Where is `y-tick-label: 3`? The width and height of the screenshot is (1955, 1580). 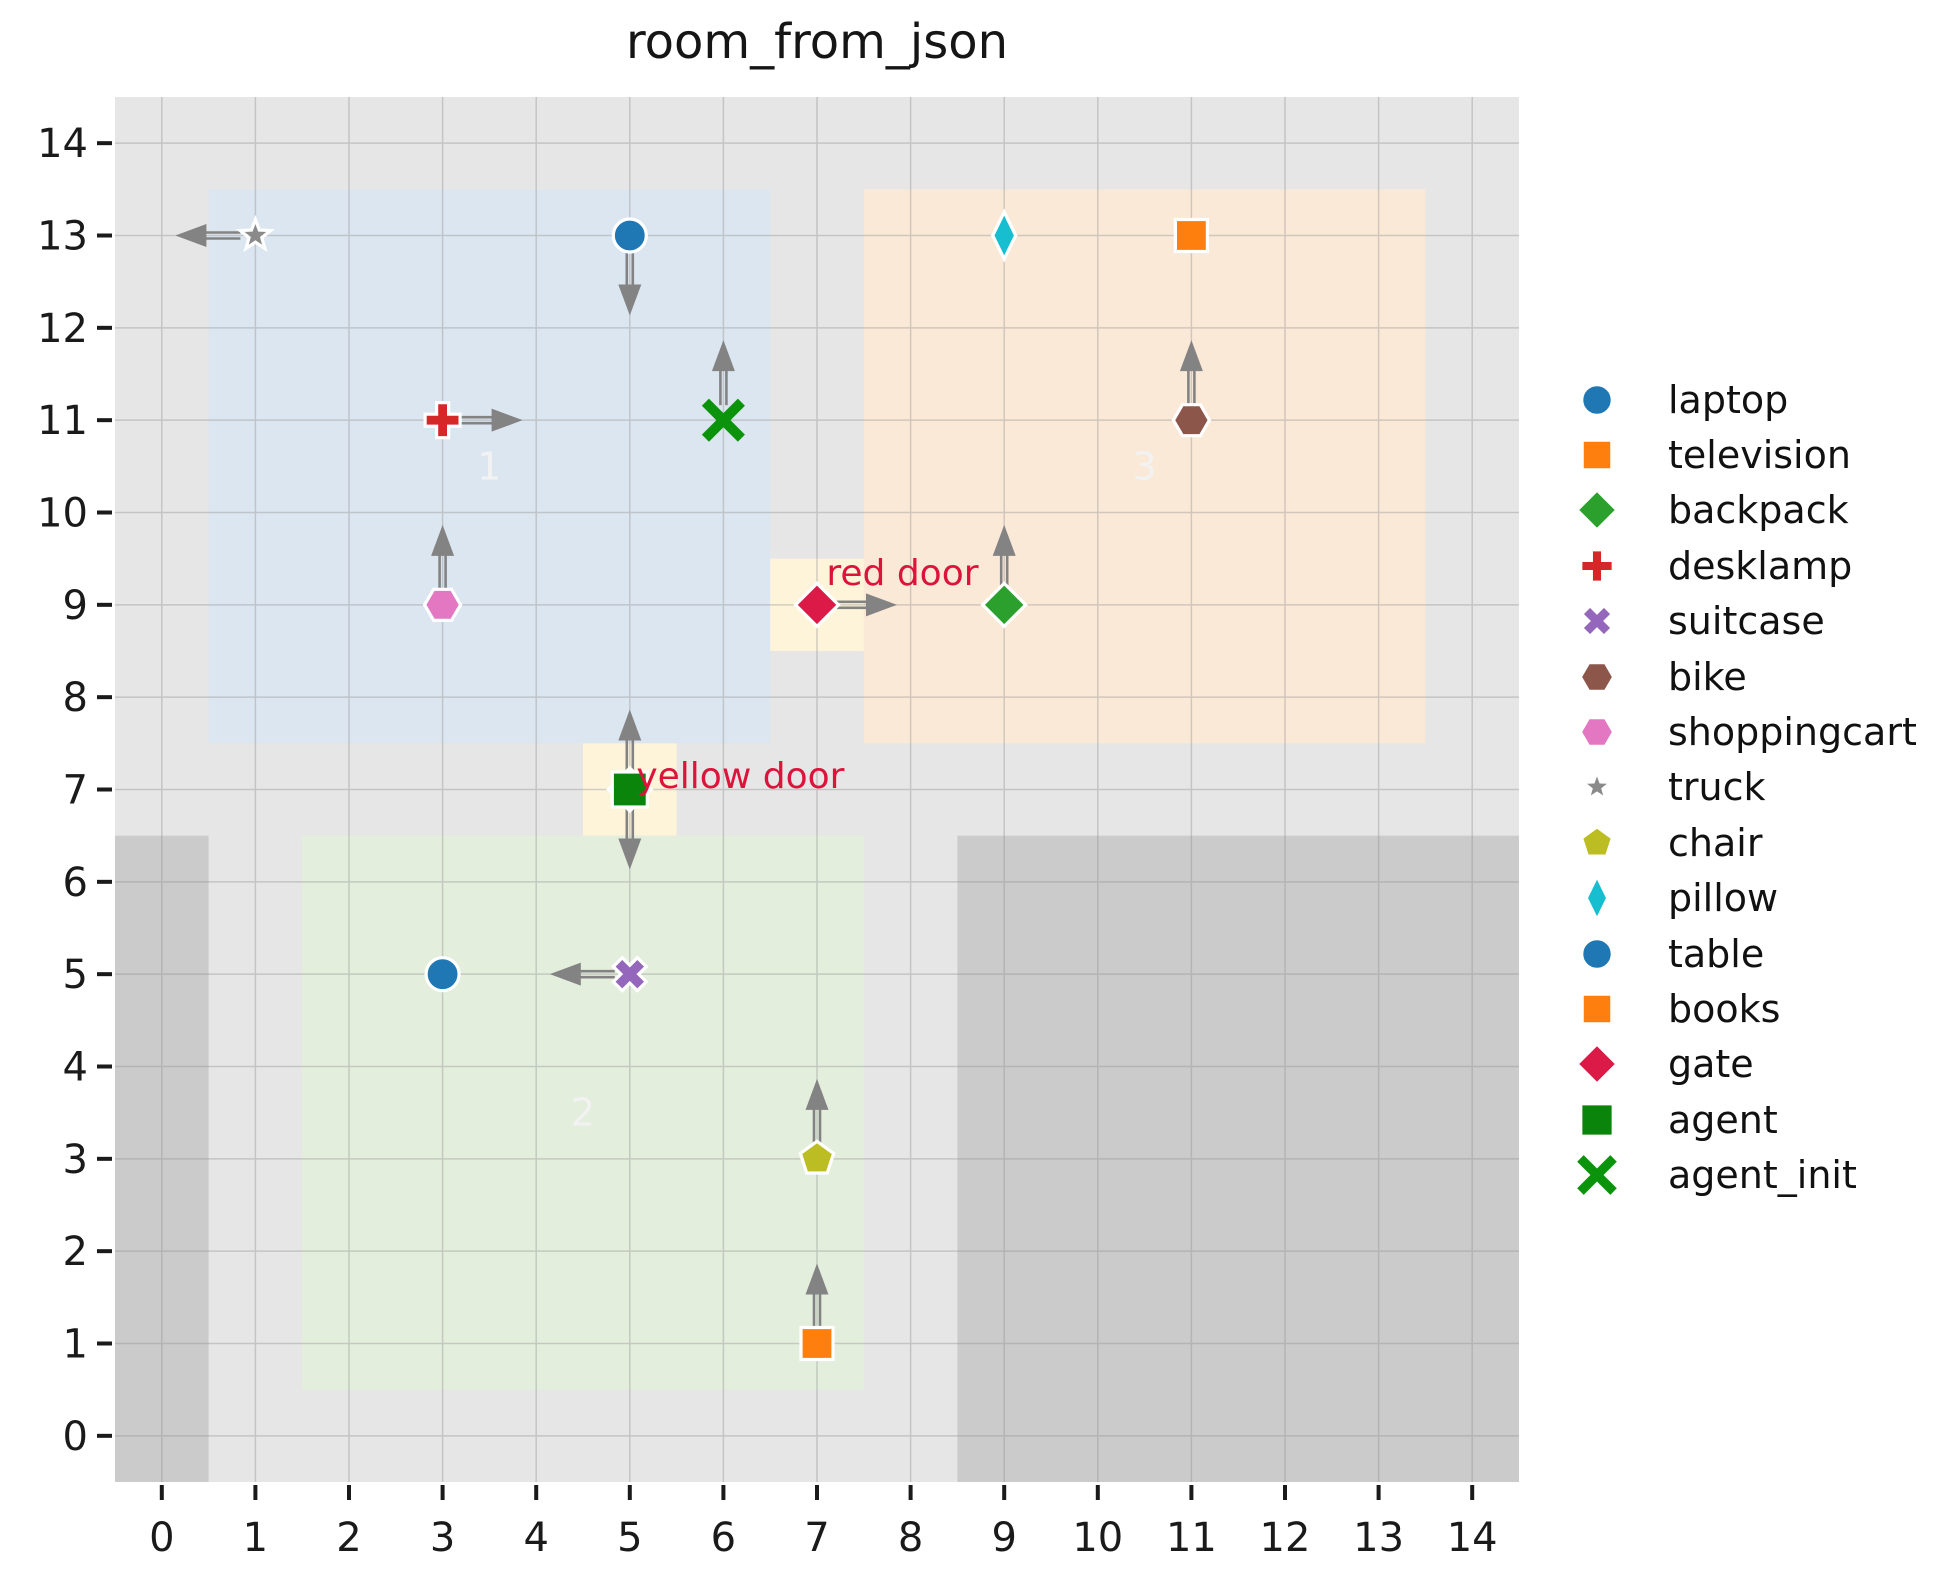 y-tick-label: 3 is located at coordinates (75, 1160).